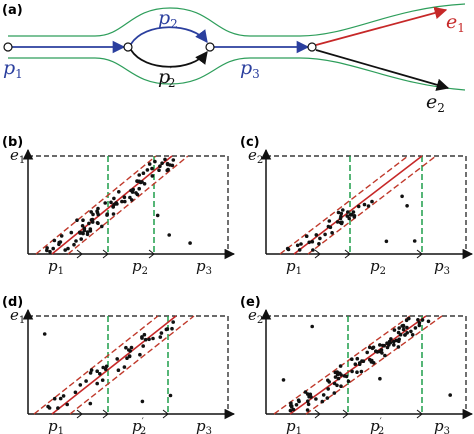 The height and width of the screenshot is (434, 474). I want to click on corridor-lower, so click(237, 74).